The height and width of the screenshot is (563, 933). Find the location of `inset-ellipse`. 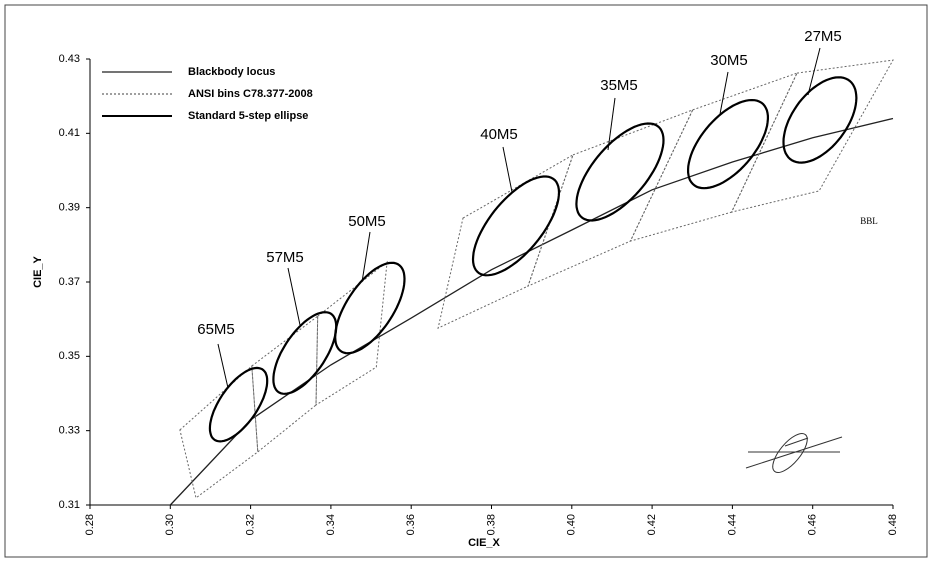

inset-ellipse is located at coordinates (790, 453).